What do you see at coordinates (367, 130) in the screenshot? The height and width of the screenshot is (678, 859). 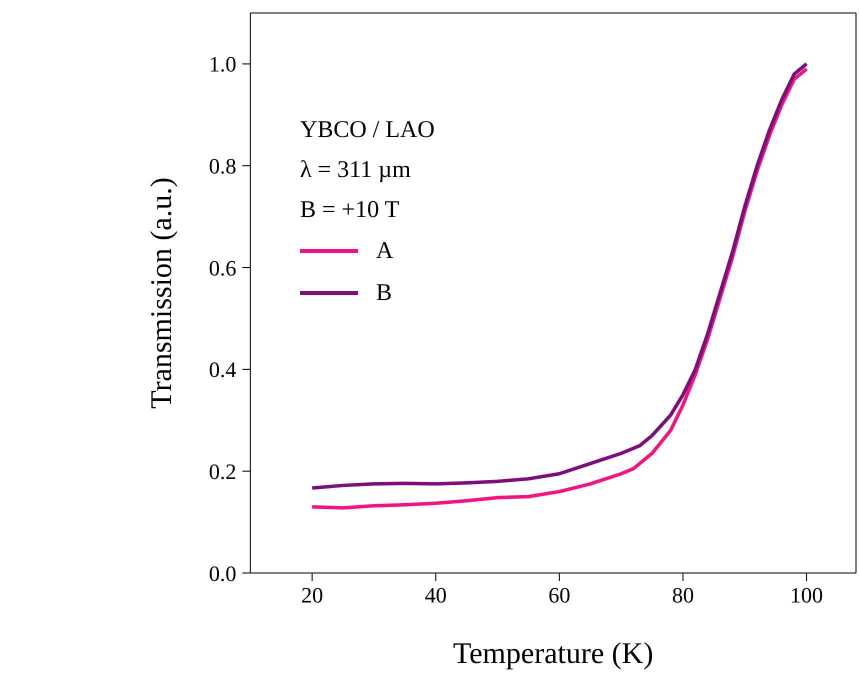 I see `annotation: YBCO / LAO` at bounding box center [367, 130].